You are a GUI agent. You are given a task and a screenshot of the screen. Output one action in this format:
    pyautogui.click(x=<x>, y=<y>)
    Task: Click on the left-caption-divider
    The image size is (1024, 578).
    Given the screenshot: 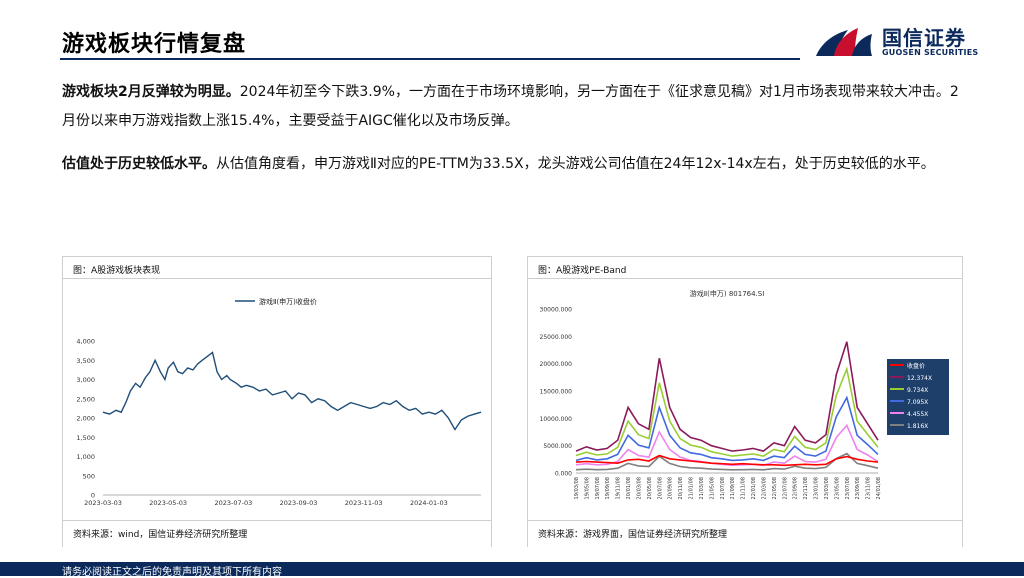 What is the action you would take?
    pyautogui.click(x=277, y=278)
    